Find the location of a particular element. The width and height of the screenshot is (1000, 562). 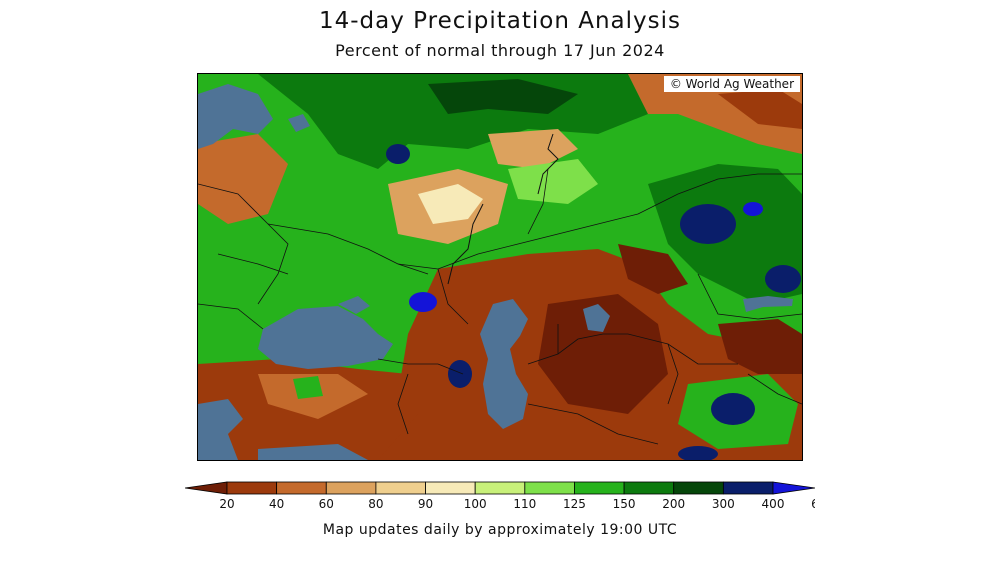

dark-brown-region-east is located at coordinates (653, 269).